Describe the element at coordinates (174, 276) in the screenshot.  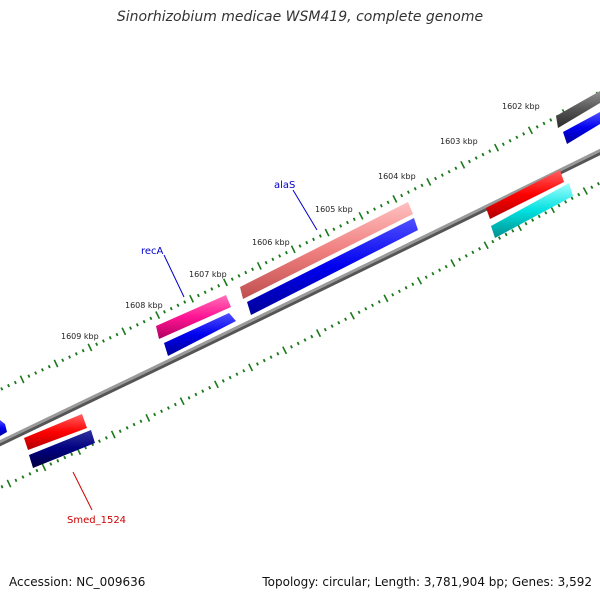
I see `label-line-recA` at that location.